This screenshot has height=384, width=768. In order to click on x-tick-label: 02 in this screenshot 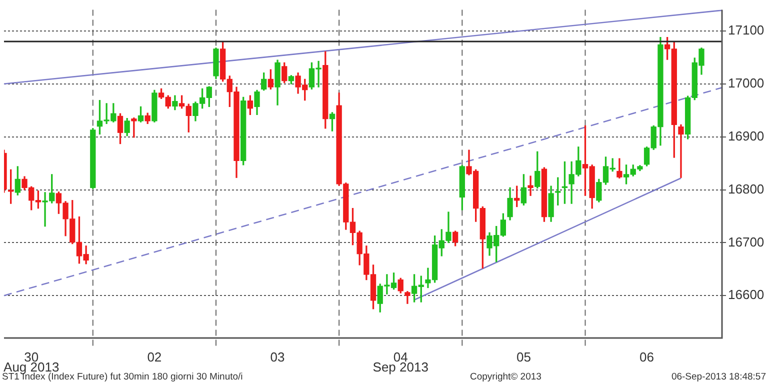, I will do `click(154, 356)`.